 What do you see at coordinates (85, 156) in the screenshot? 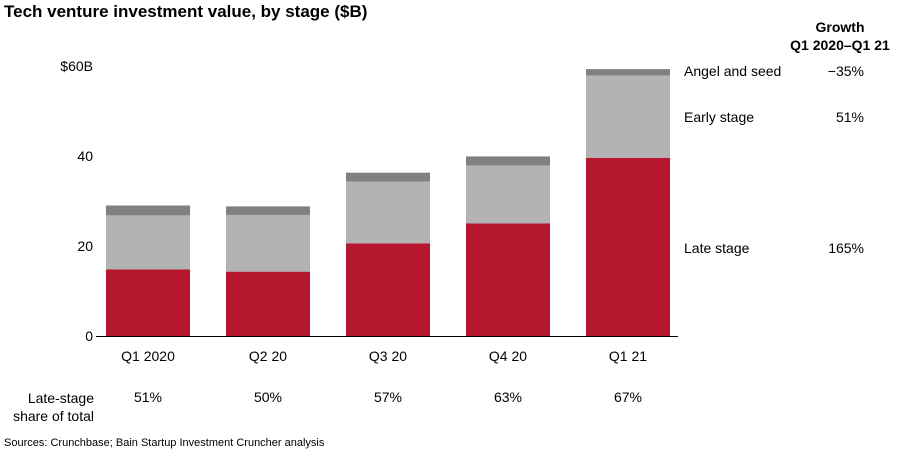
I see `y-tick-label: 40` at bounding box center [85, 156].